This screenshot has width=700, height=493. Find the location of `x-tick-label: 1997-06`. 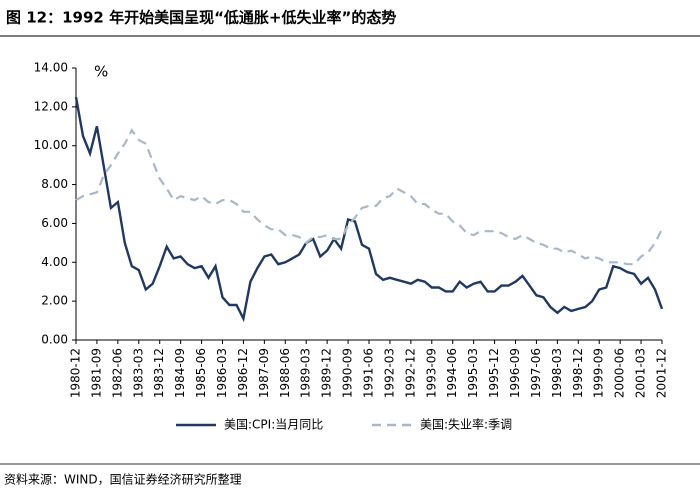

x-tick-label: 1997-06 is located at coordinates (536, 373).